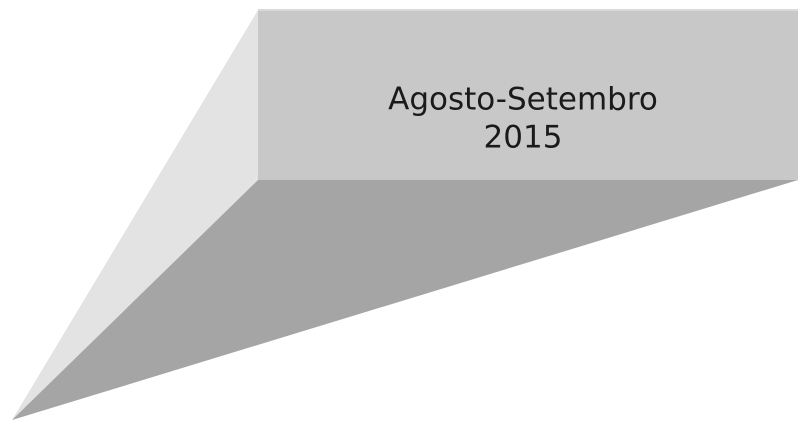 This screenshot has height=422, width=799. What do you see at coordinates (523, 138) in the screenshot?
I see `banner-line: 2015` at bounding box center [523, 138].